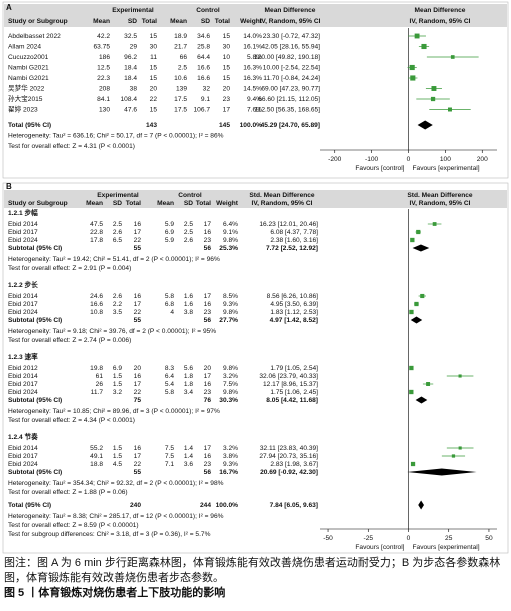  Describe the element at coordinates (188, 312) in the screenshot. I see `cell: 3.8` at that location.